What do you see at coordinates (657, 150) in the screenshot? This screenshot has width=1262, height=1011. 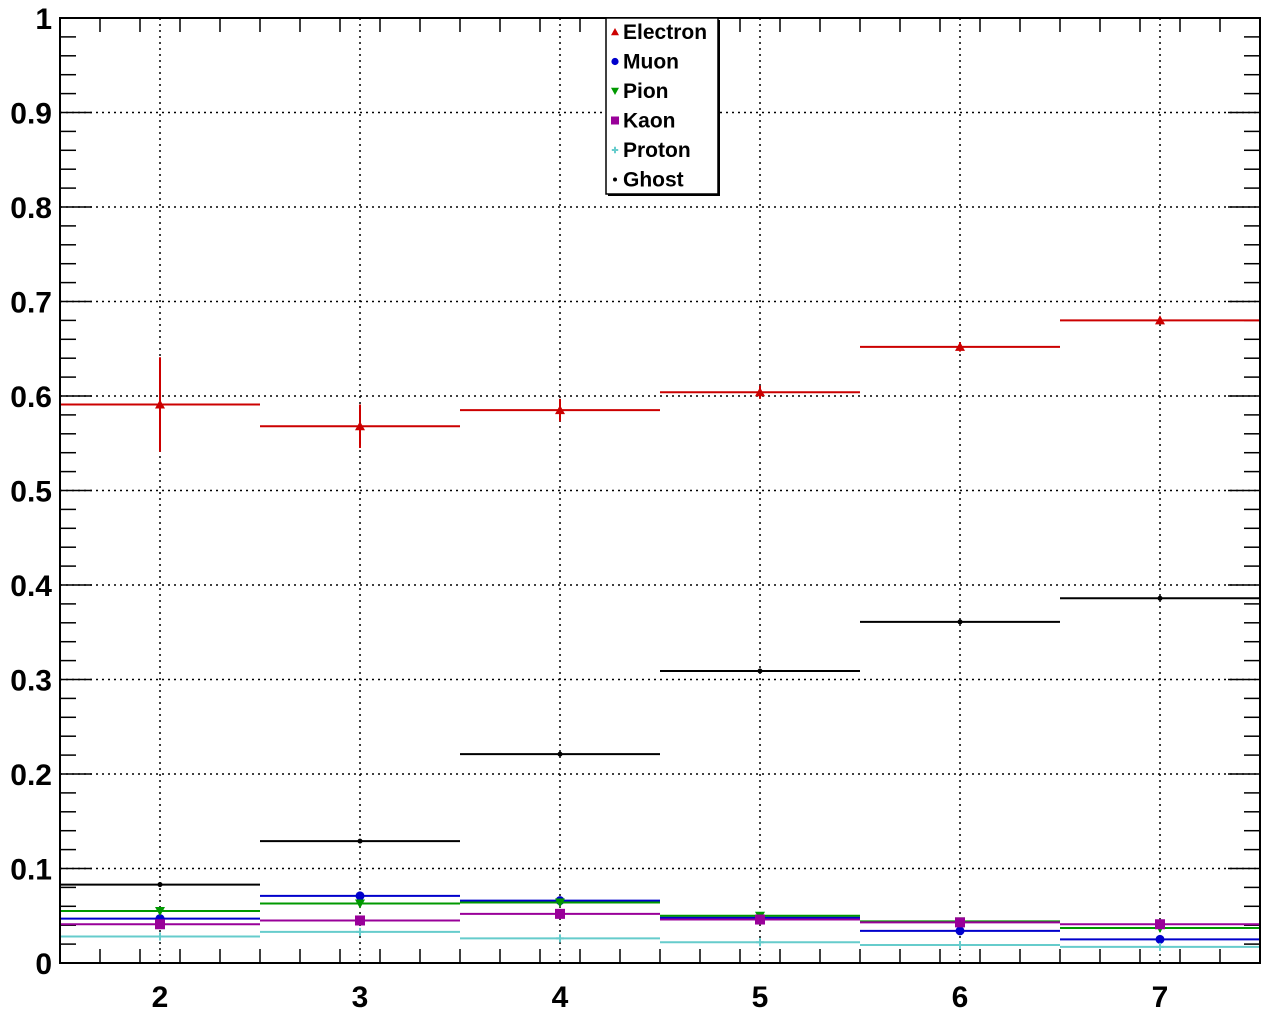 I see `legend-label: Proton` at bounding box center [657, 150].